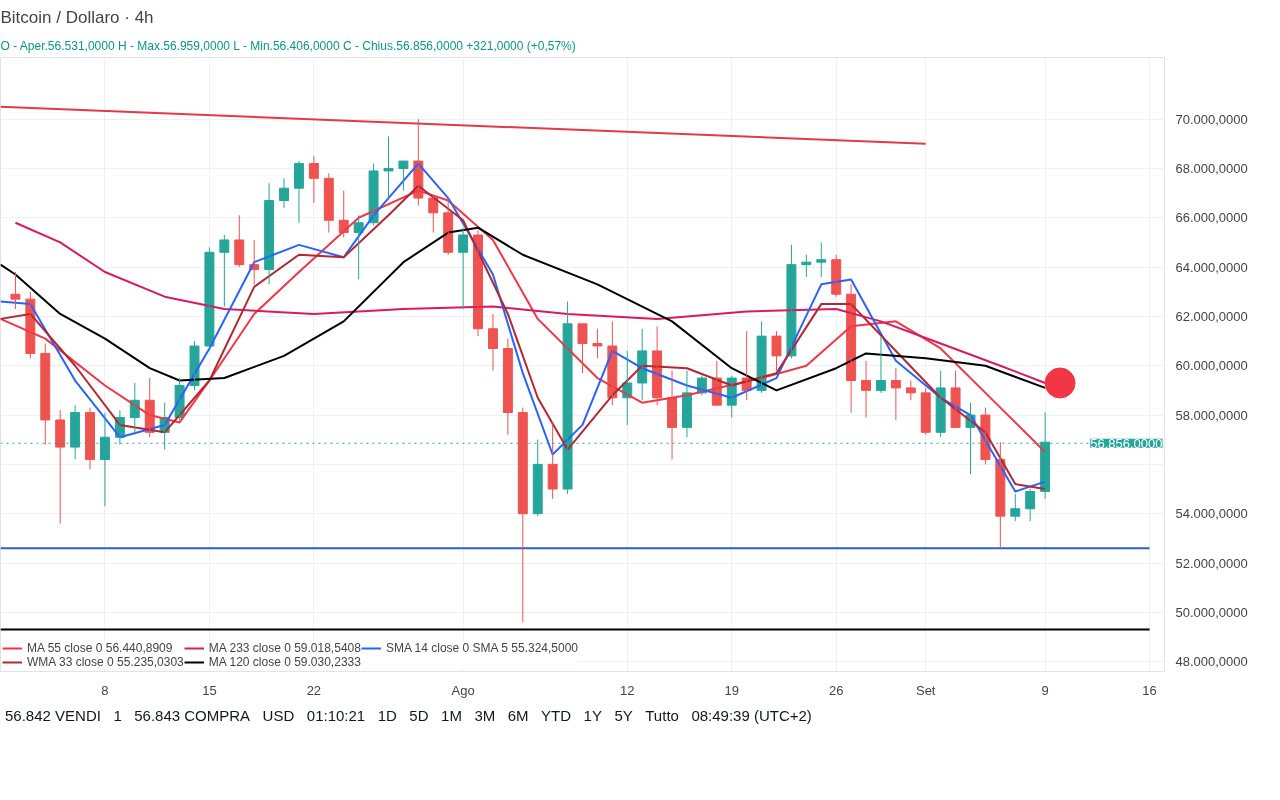 Image resolution: width=1280 pixels, height=800 pixels. What do you see at coordinates (1211, 316) in the screenshot?
I see `y-tick-label: 62.000,0000` at bounding box center [1211, 316].